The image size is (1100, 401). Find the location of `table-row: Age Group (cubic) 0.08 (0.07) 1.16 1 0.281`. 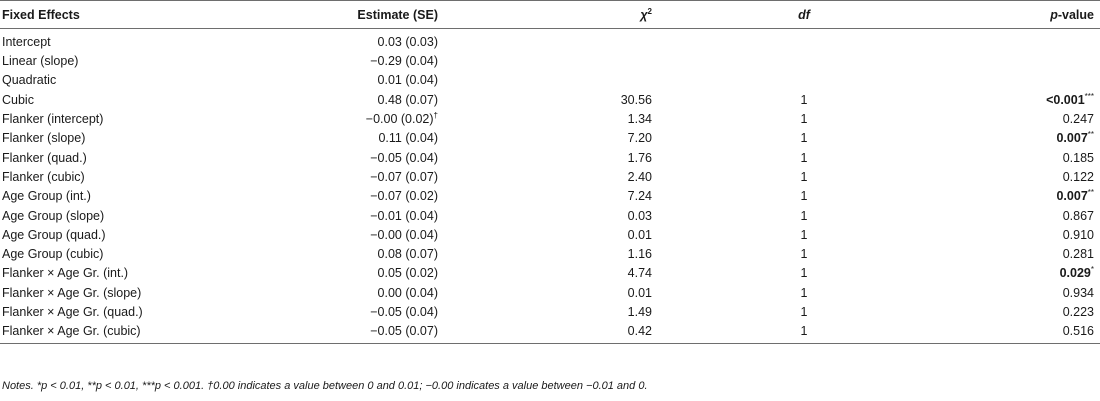

table-row: Age Group (cubic) 0.08 (0.07) 1.16 1 0.281 is located at coordinates (550, 254).